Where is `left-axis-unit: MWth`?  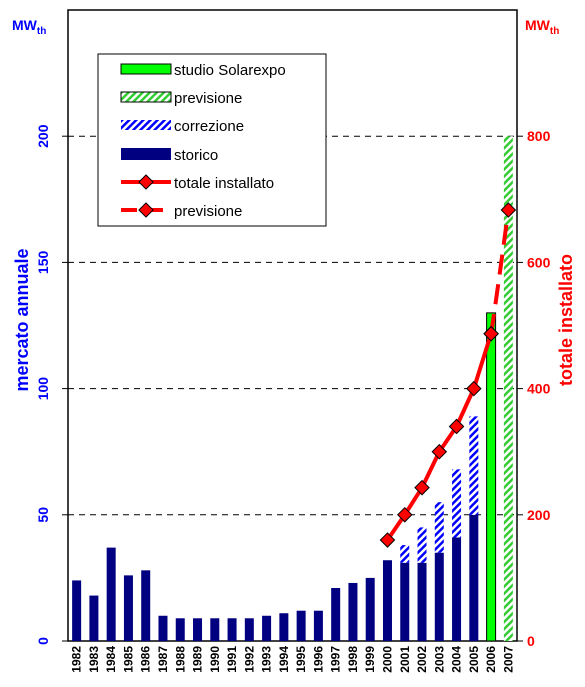
left-axis-unit: MWth is located at coordinates (29, 27).